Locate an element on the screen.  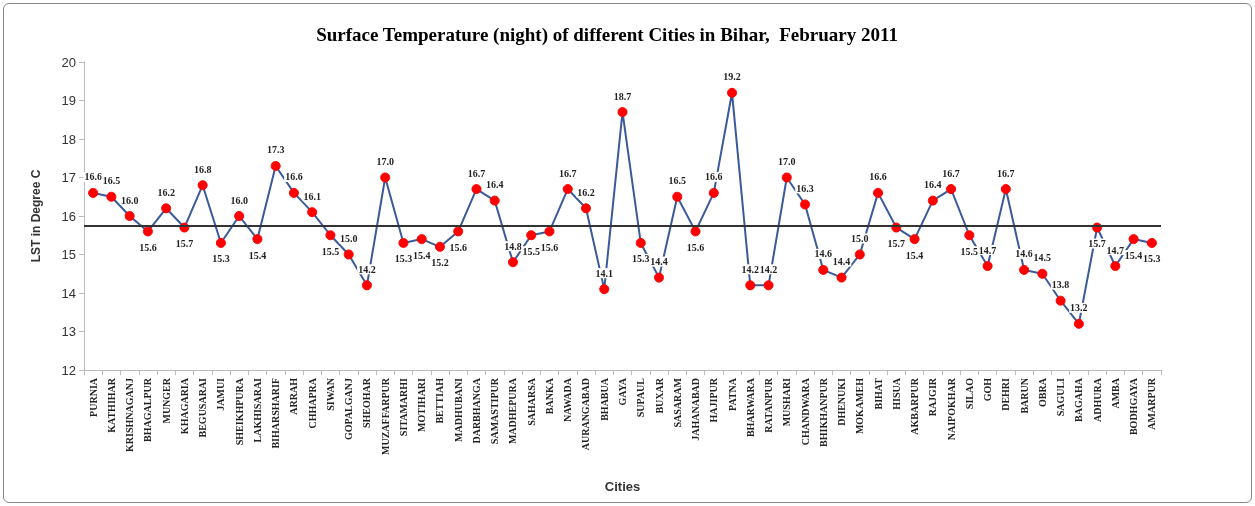
x-tick-label: RAJGIR is located at coordinates (933, 397).